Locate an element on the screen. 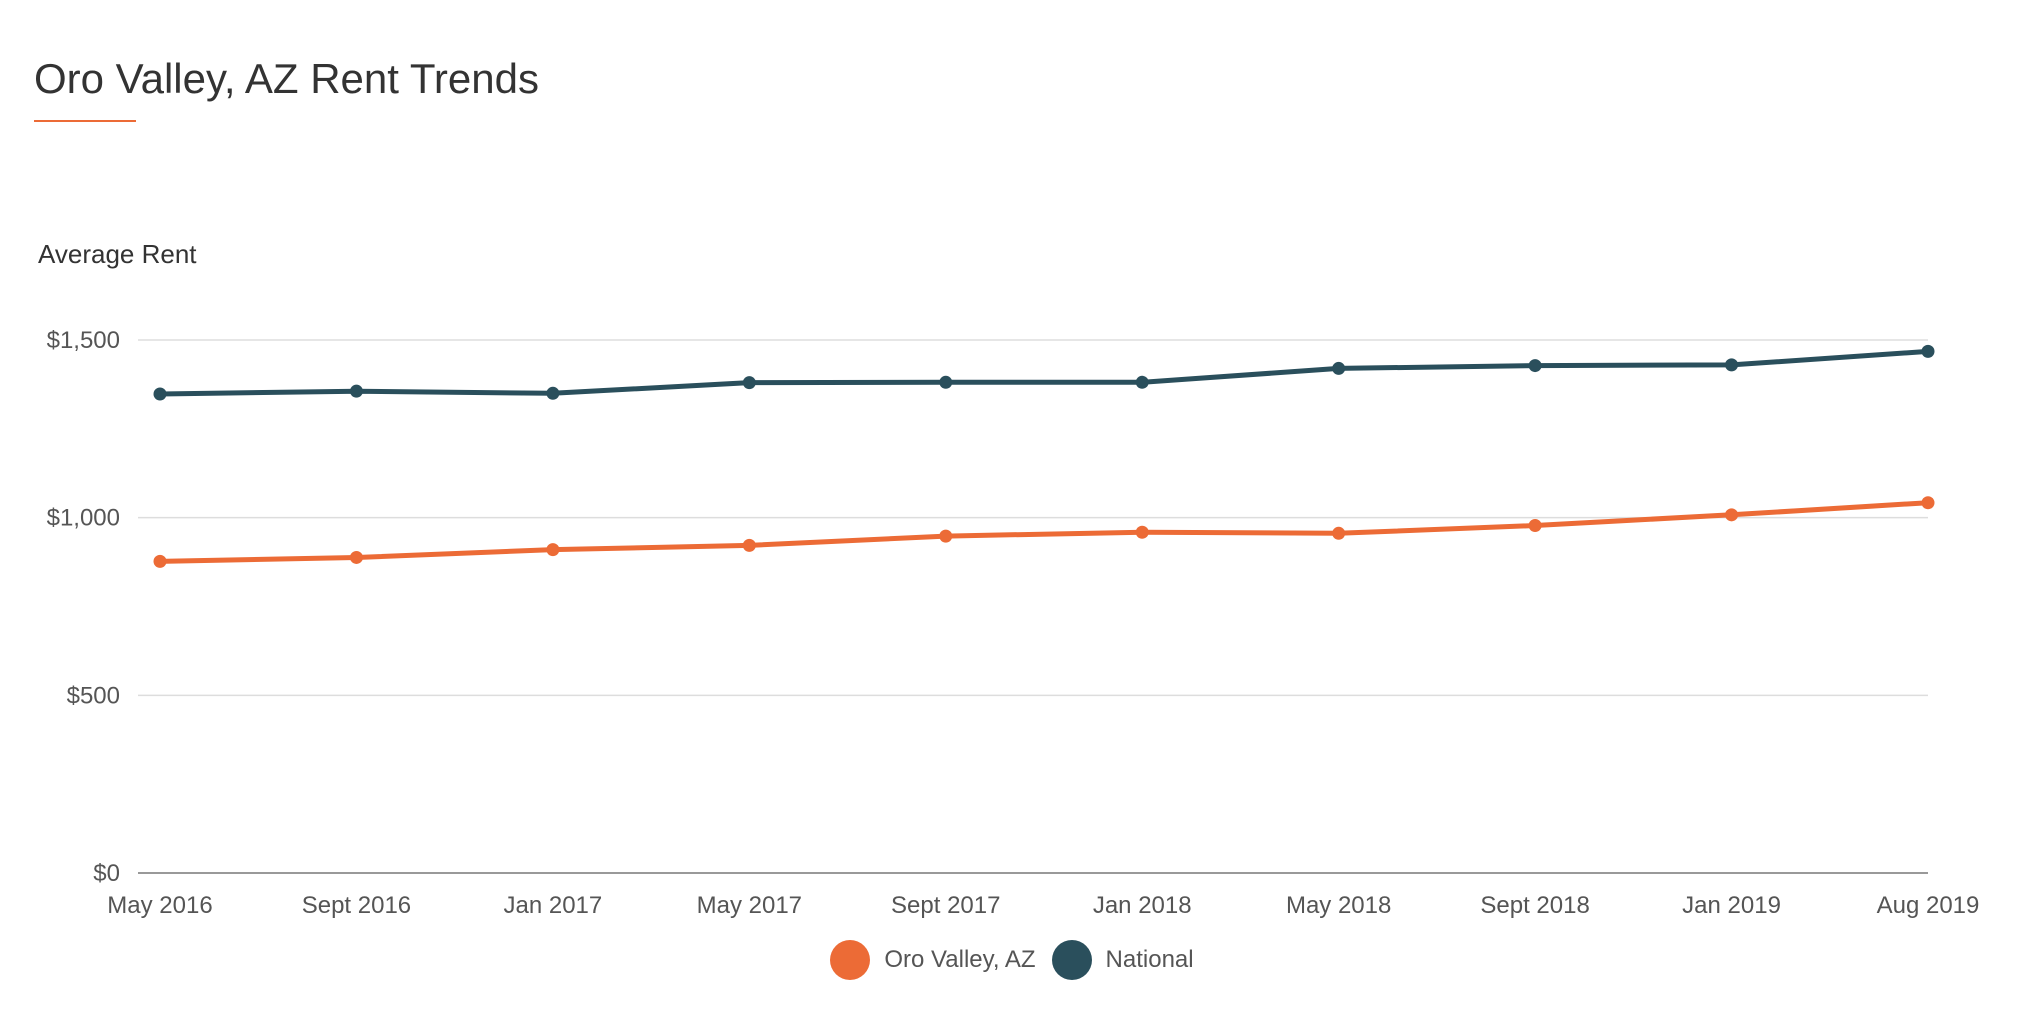 This screenshot has height=1016, width=2044. legend: Oro Valley, AZ National is located at coordinates (1017, 960).